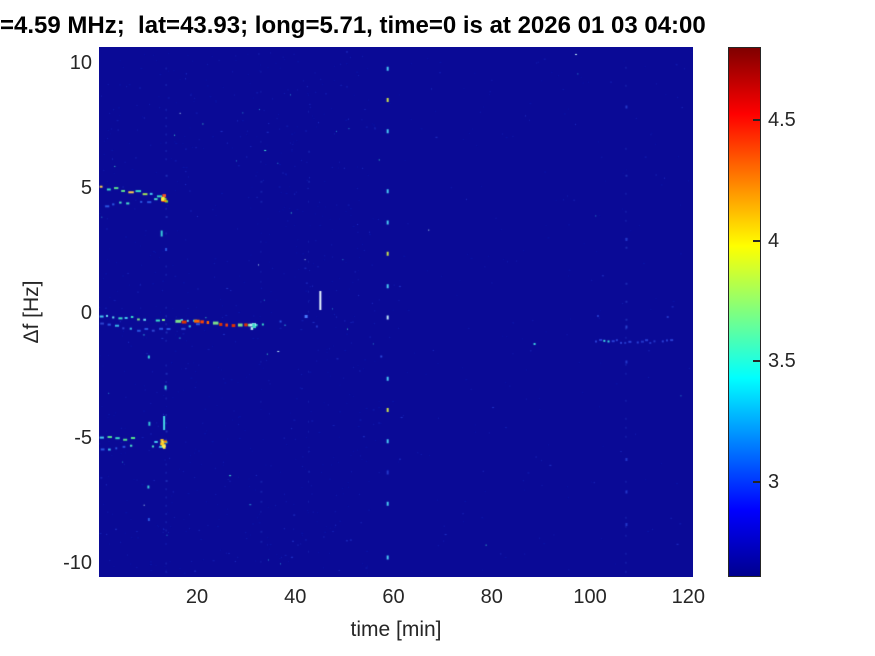 Image resolution: width=875 pixels, height=656 pixels. Describe the element at coordinates (491, 597) in the screenshot. I see `x-tick-label: 80` at that location.